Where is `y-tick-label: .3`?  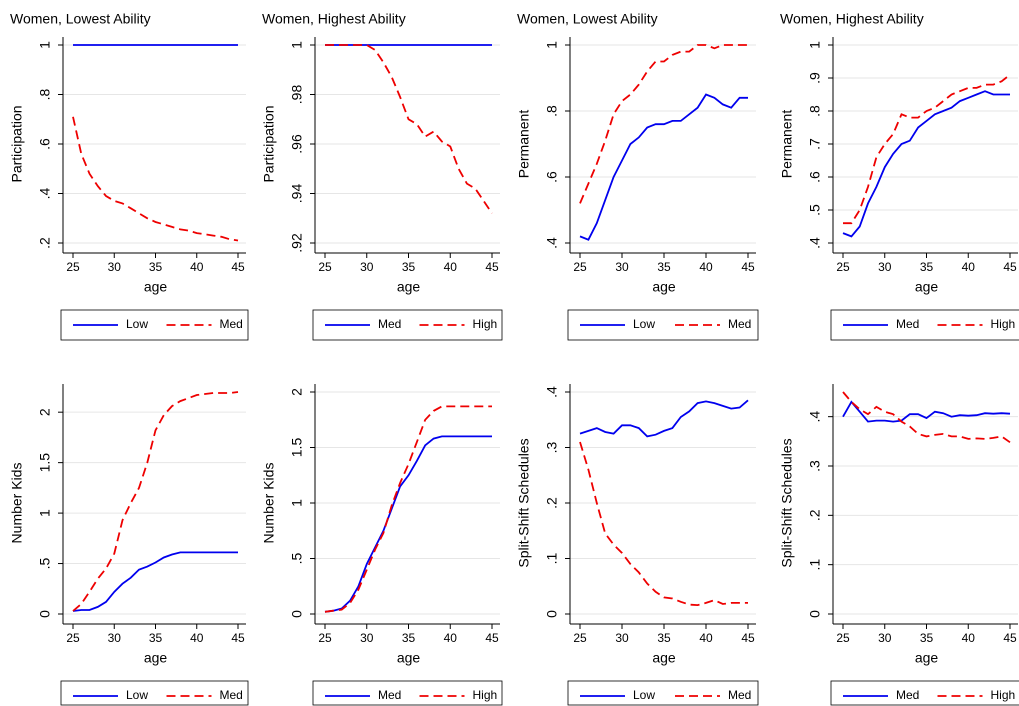
y-tick-label: .3 is located at coordinates (815, 466).